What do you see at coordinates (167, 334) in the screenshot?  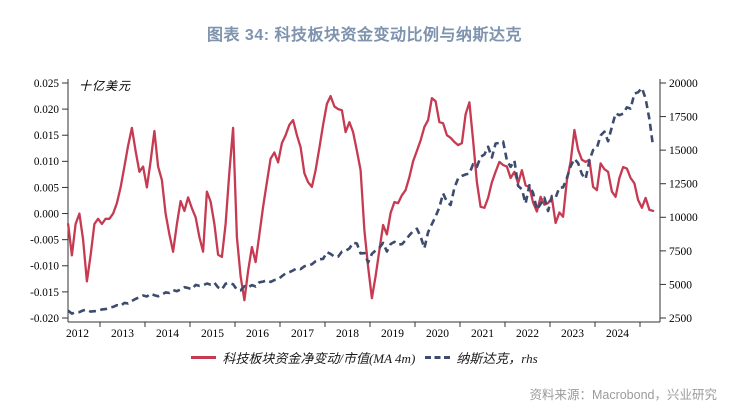 I see `x-axis-year-label: 2014` at bounding box center [167, 334].